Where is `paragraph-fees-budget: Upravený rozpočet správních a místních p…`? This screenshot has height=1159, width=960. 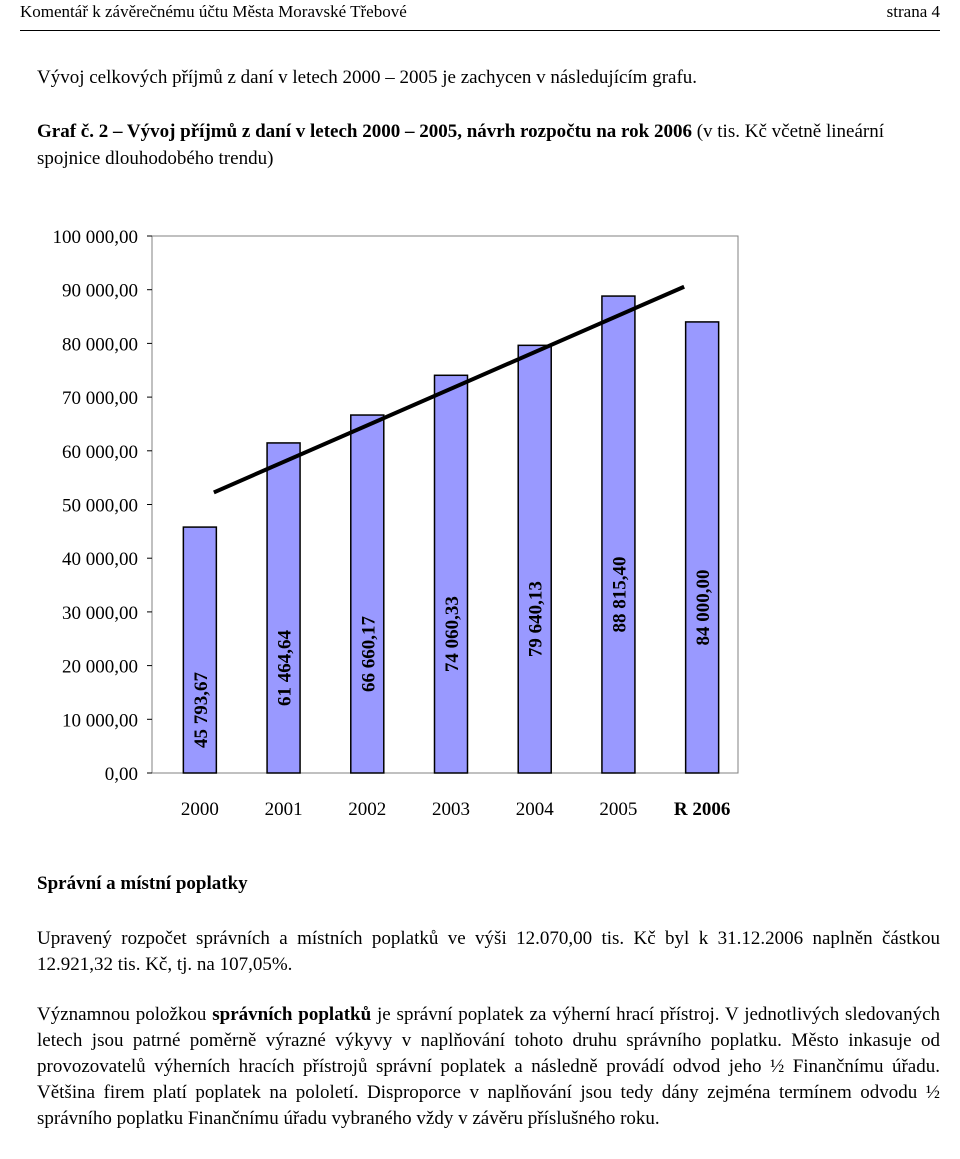 paragraph-fees-budget: Upravený rozpočet správních a místních p… is located at coordinates (488, 951).